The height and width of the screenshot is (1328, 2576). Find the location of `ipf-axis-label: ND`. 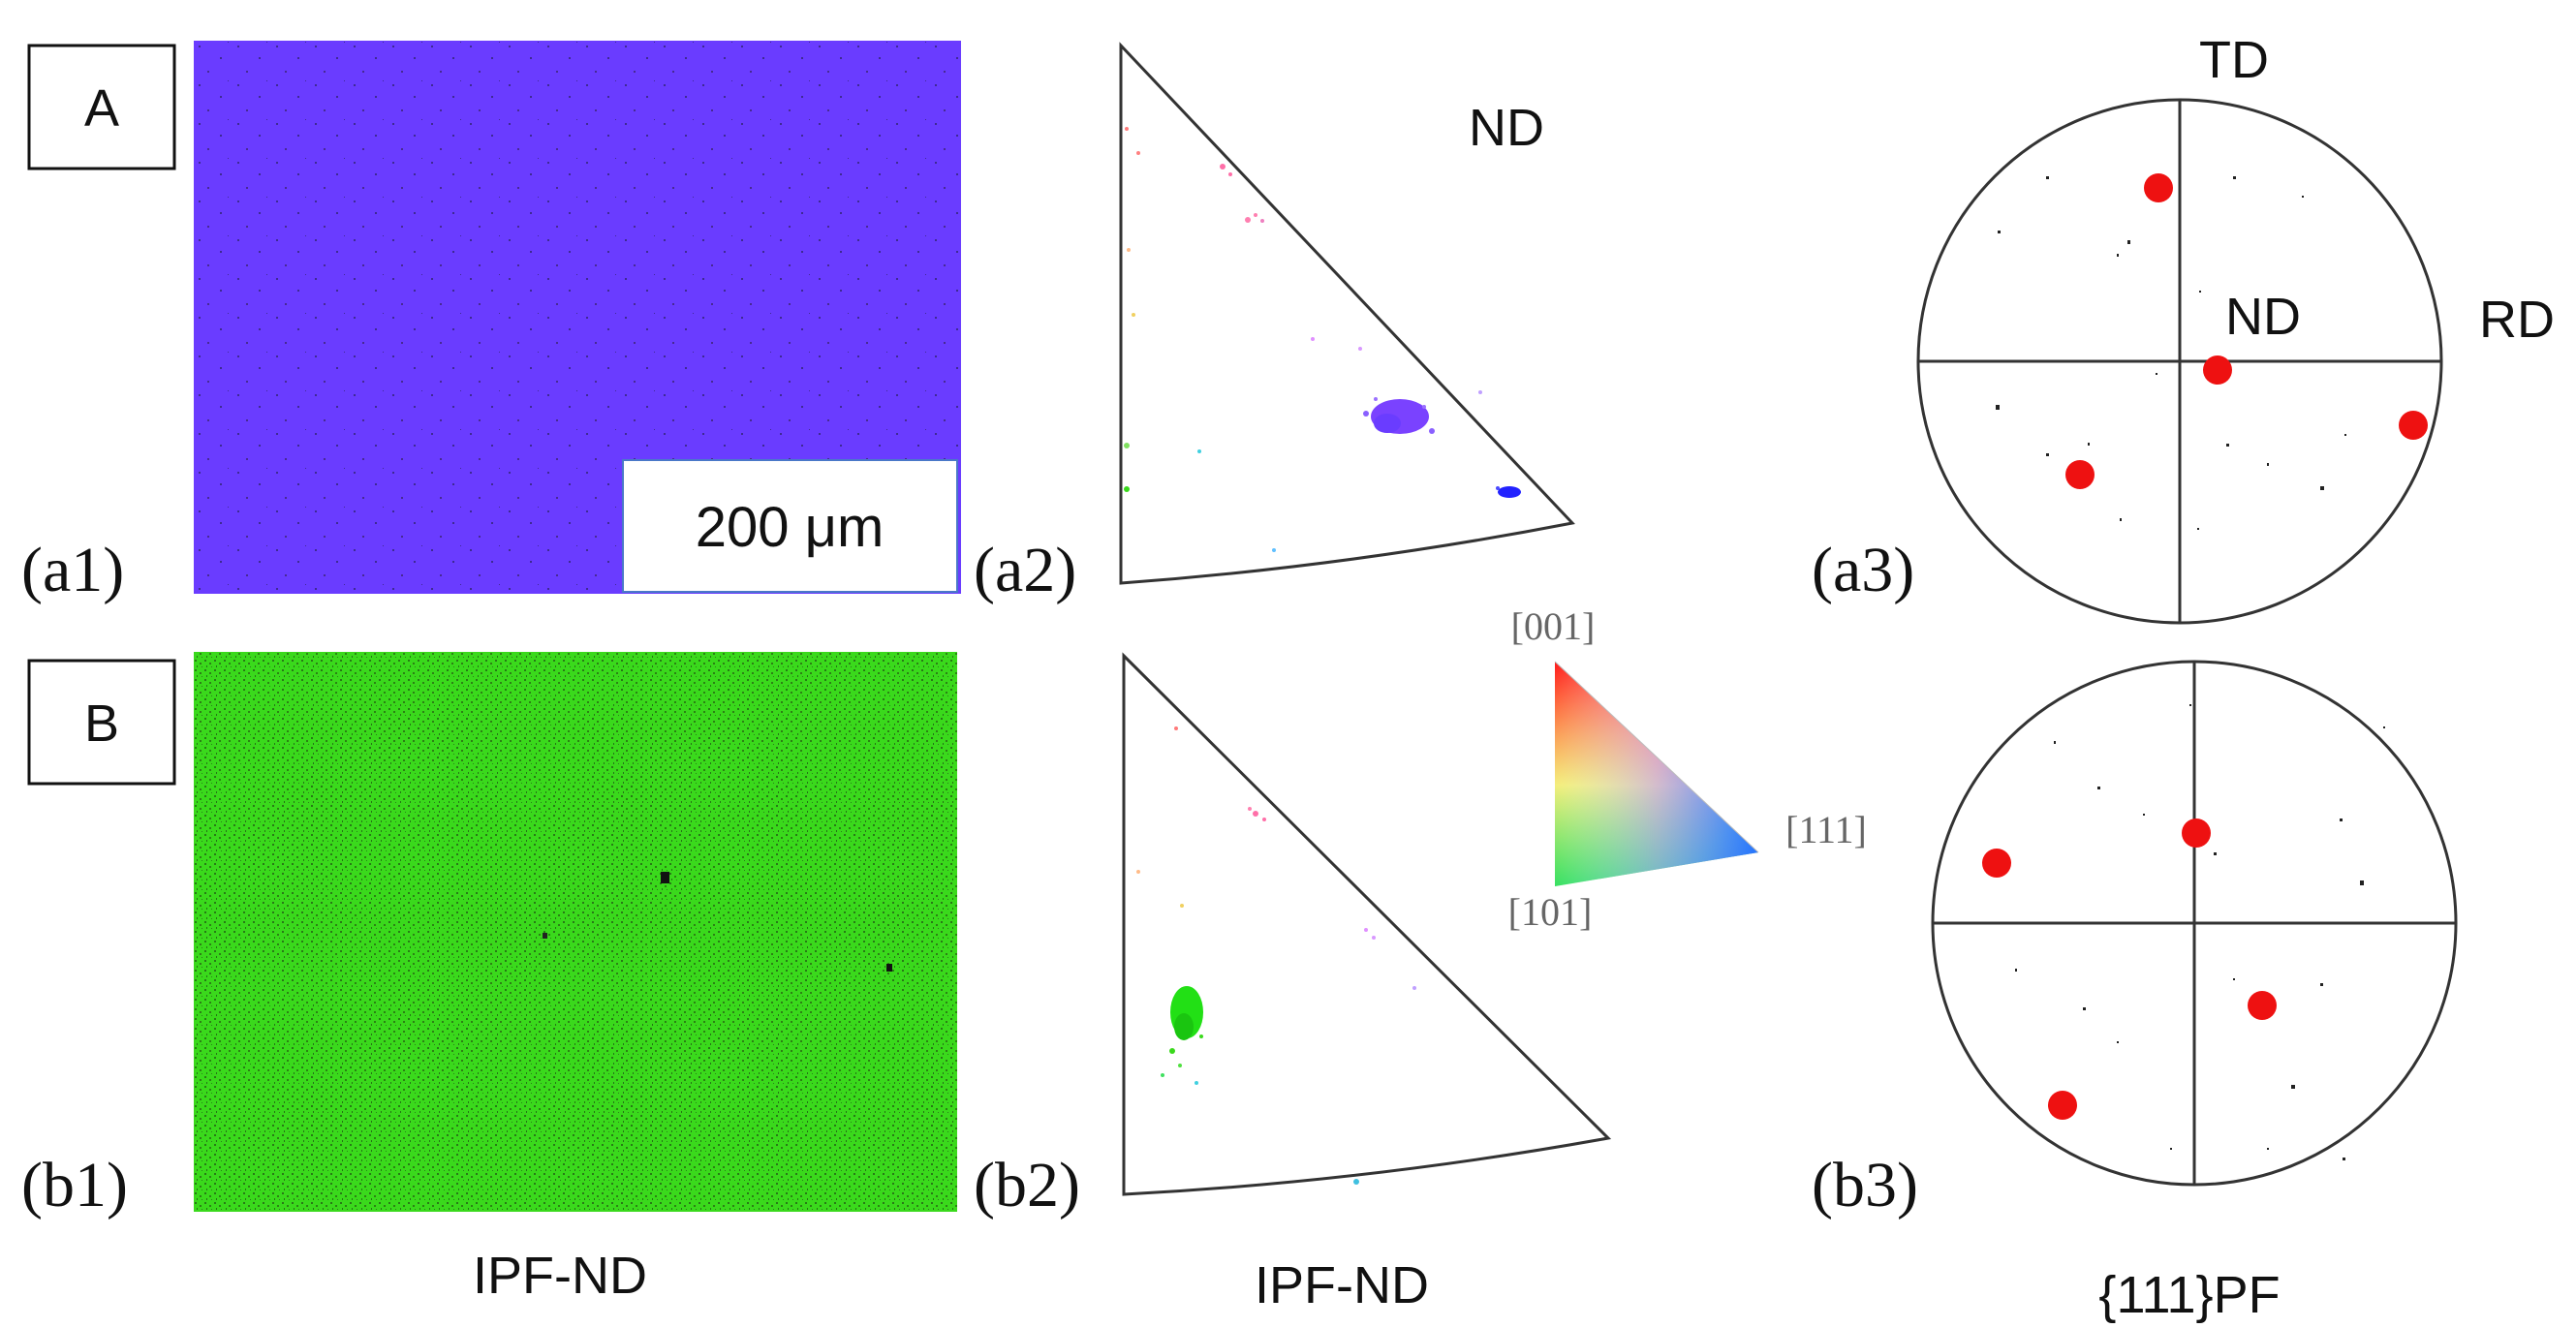

ipf-axis-label: ND is located at coordinates (1506, 128).